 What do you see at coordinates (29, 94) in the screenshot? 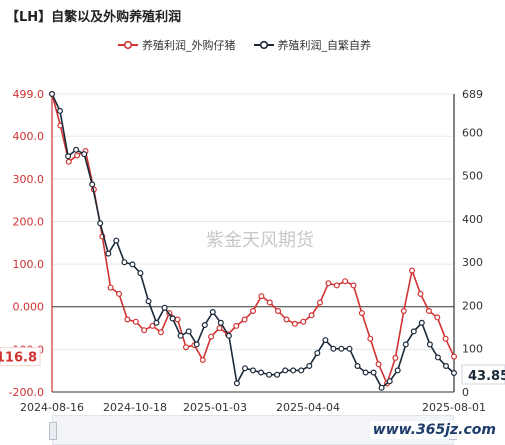
I see `y-left-tick-label: 499.0` at bounding box center [29, 94].